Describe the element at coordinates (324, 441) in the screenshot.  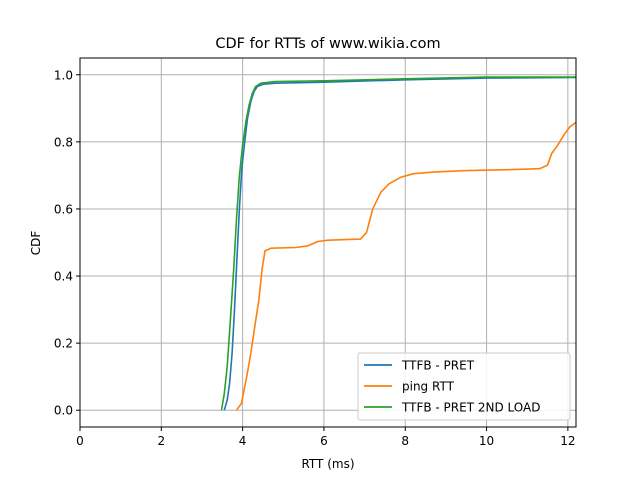
I see `x-tick-label: 6` at that location.